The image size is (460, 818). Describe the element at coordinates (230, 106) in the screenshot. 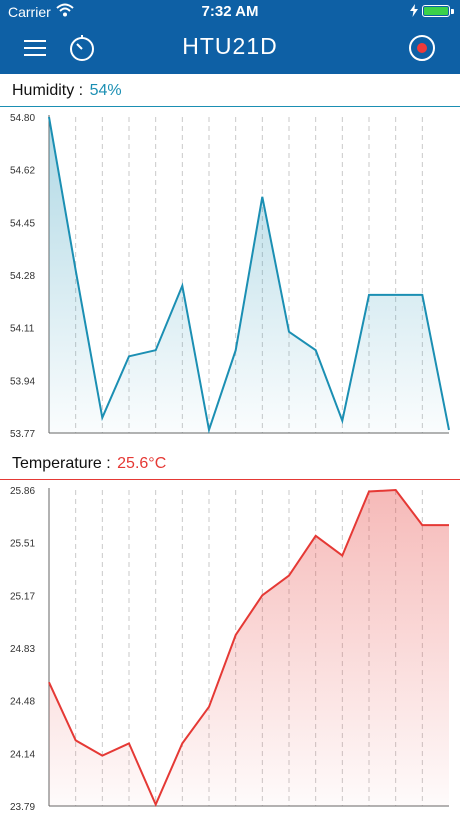

I see `humidity-divider` at that location.